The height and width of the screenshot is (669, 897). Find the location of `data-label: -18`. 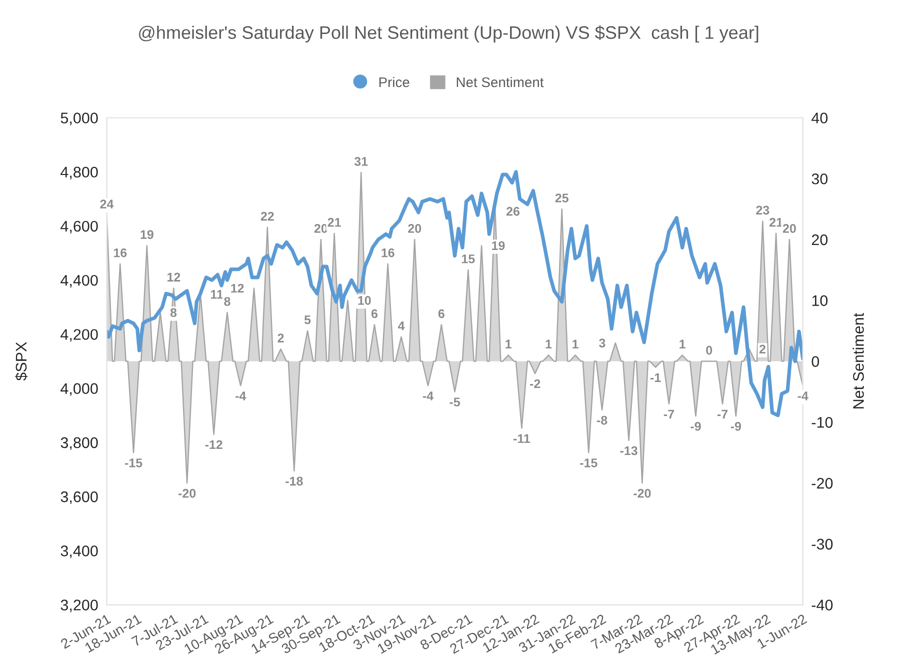

data-label: -18 is located at coordinates (294, 481).